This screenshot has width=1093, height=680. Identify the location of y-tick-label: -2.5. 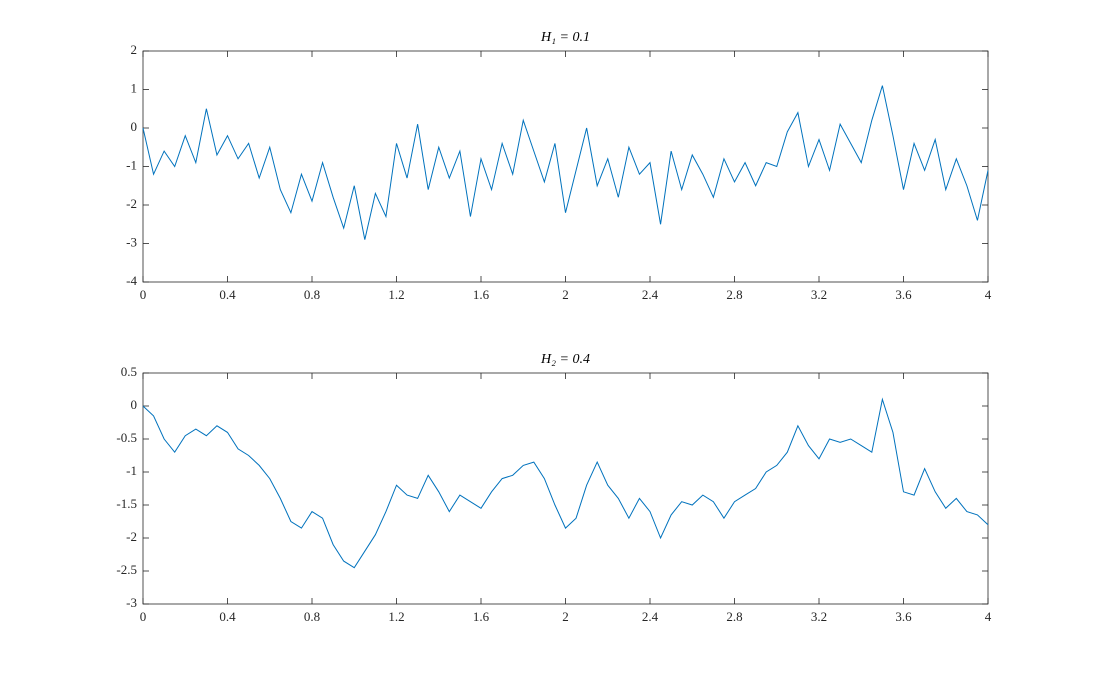
(126, 569).